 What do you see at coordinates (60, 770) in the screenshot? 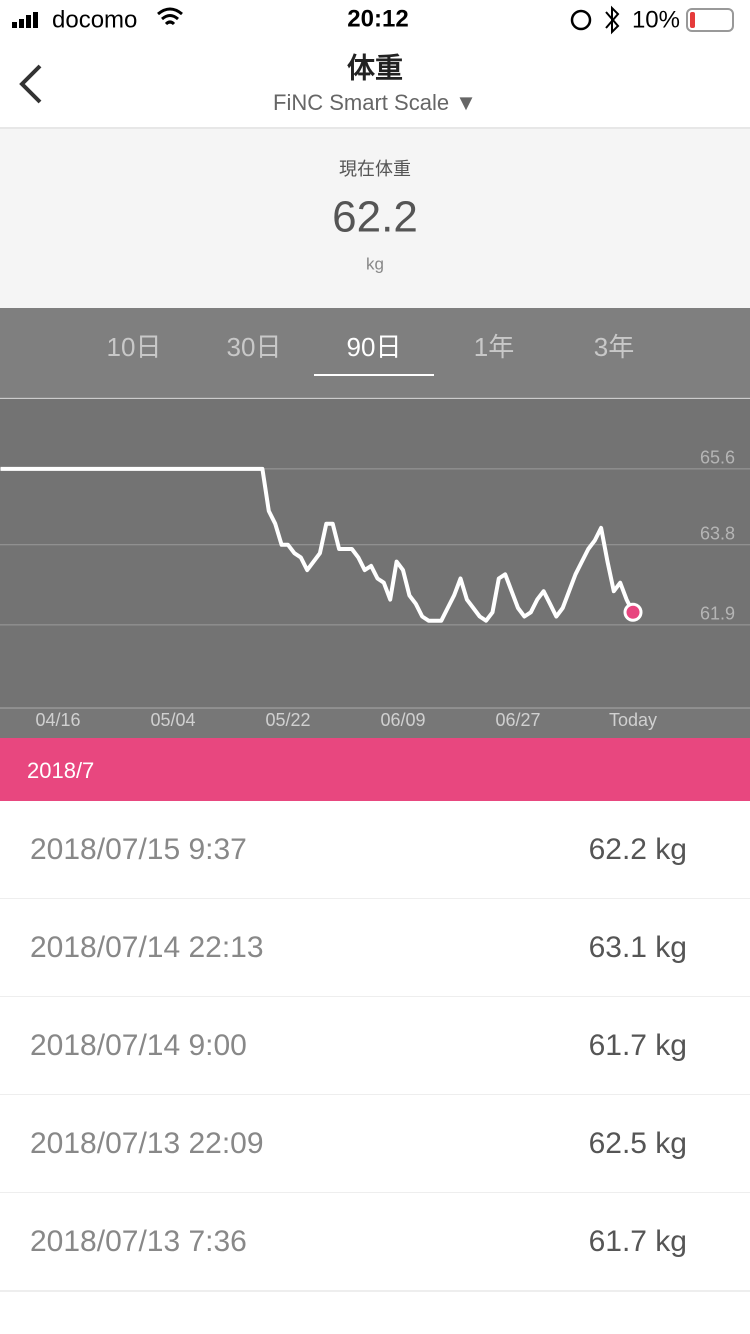
I see `month-label: 2018/7` at bounding box center [60, 770].